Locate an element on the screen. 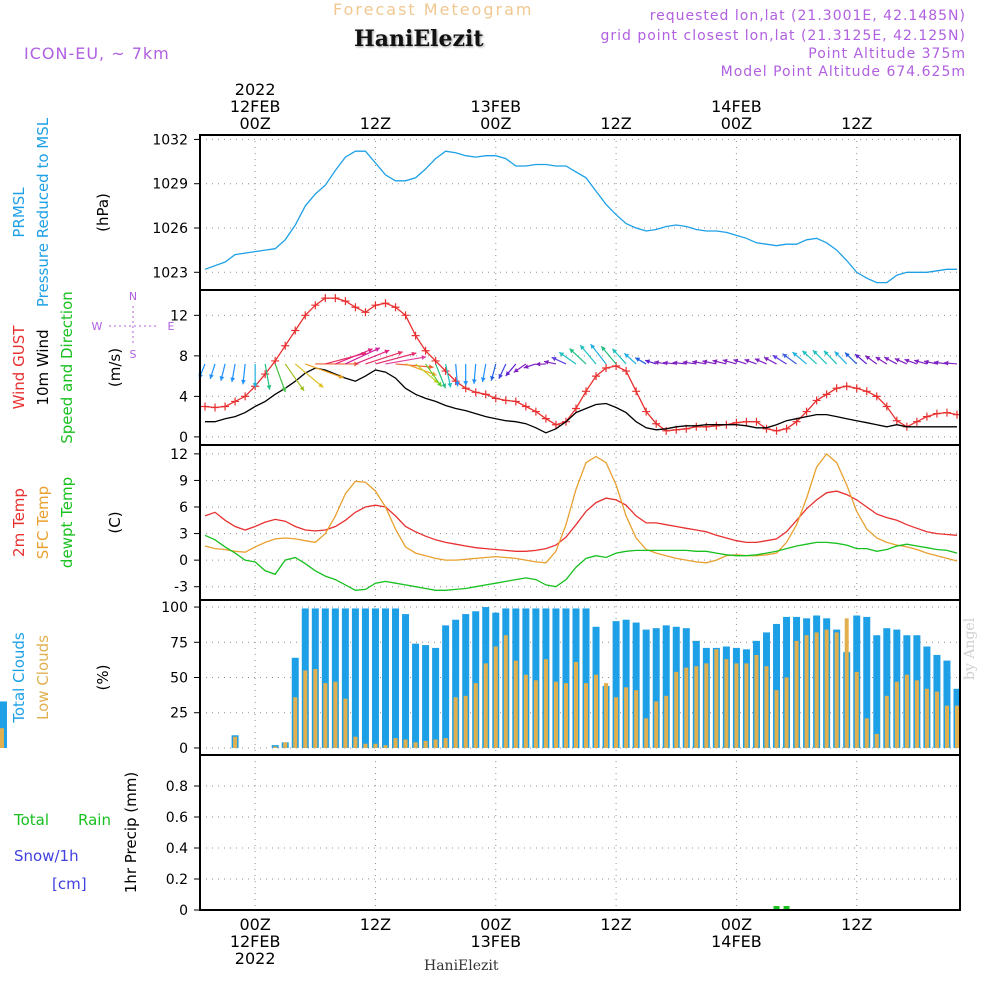 The image size is (1000, 1000). time-label-top: 13FEB is located at coordinates (495, 106).